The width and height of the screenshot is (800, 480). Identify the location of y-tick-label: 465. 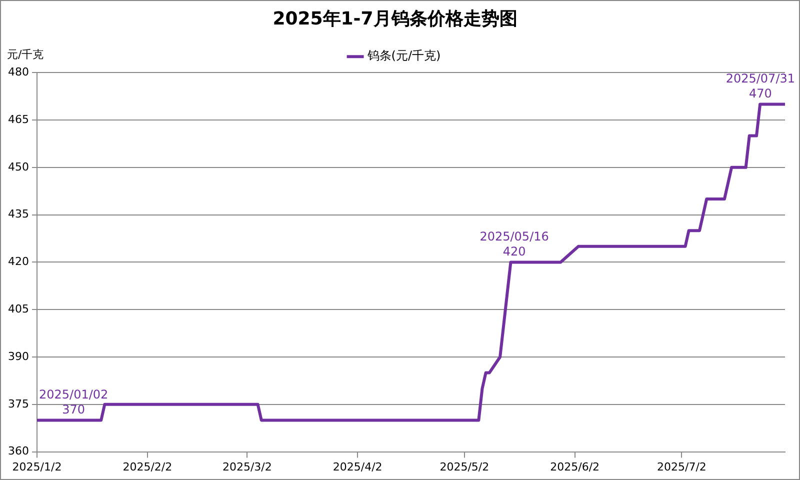
(18, 119).